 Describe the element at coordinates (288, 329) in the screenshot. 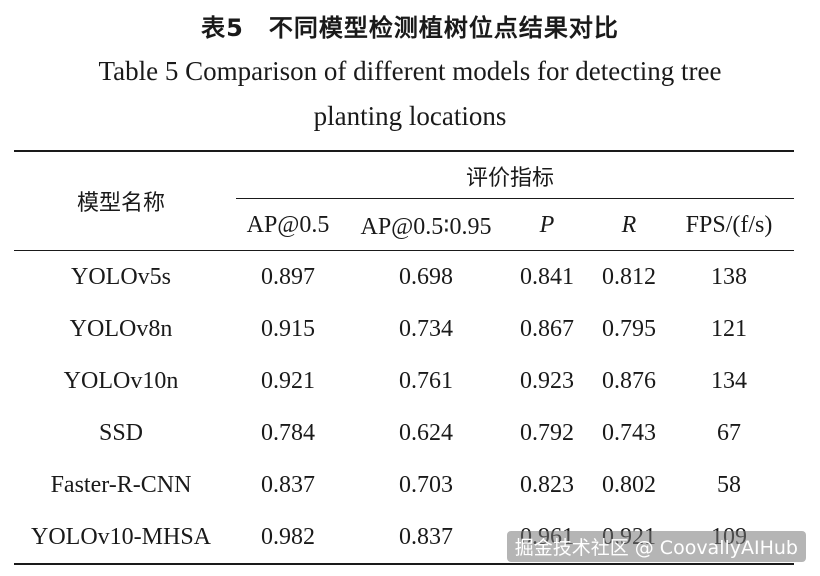

I see `table-cell: 0.915` at that location.